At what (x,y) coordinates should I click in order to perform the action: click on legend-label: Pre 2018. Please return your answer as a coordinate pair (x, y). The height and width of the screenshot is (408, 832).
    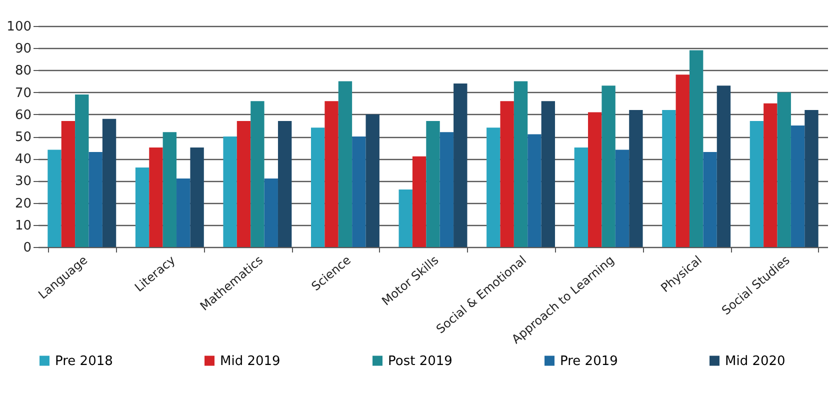
    Looking at the image, I should click on (84, 361).